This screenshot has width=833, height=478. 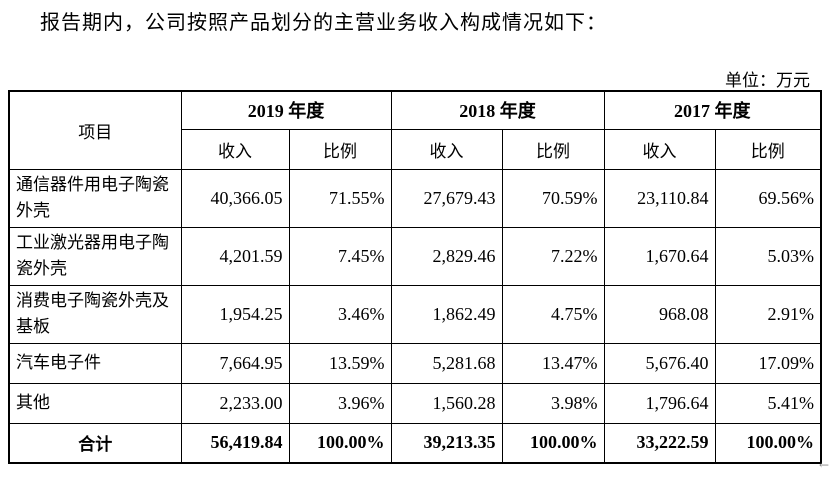 I want to click on cell-value: 27,679.43, so click(x=446, y=198).